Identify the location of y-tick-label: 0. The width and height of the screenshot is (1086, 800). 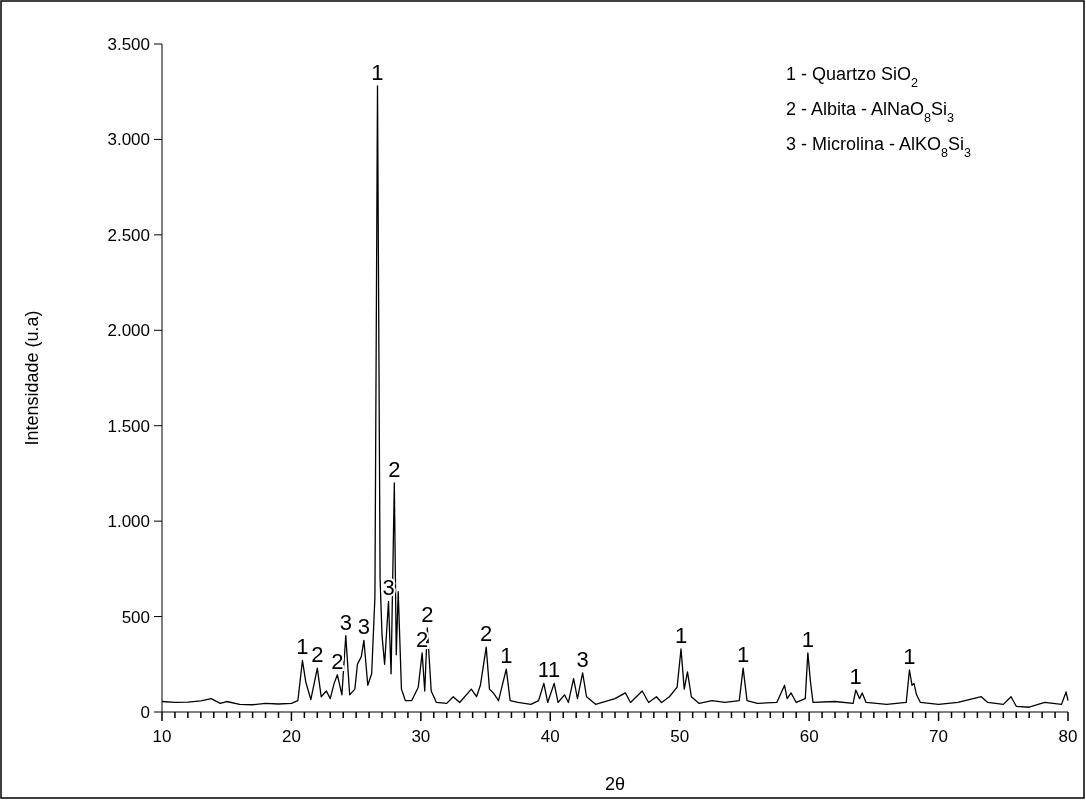
(145, 712).